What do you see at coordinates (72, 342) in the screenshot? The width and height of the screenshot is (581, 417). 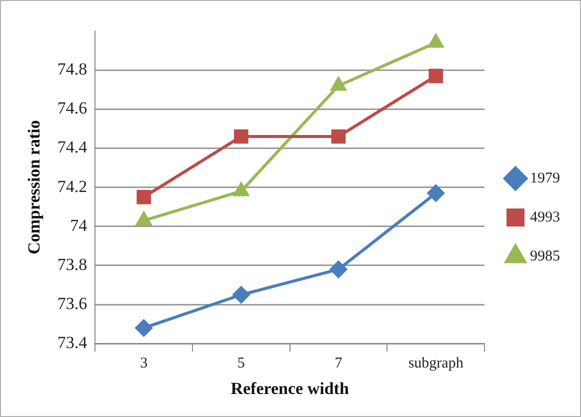 I see `y-tick-label: 73.4` at bounding box center [72, 342].